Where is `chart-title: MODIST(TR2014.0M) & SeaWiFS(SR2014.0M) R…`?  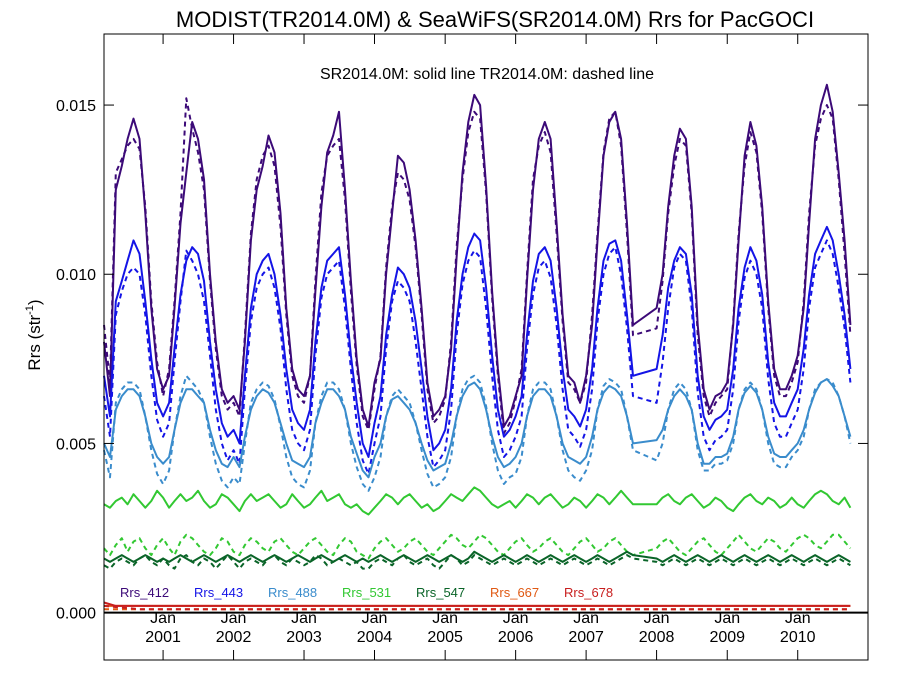 chart-title: MODIST(TR2014.0M) & SeaWiFS(SR2014.0M) R… is located at coordinates (495, 19).